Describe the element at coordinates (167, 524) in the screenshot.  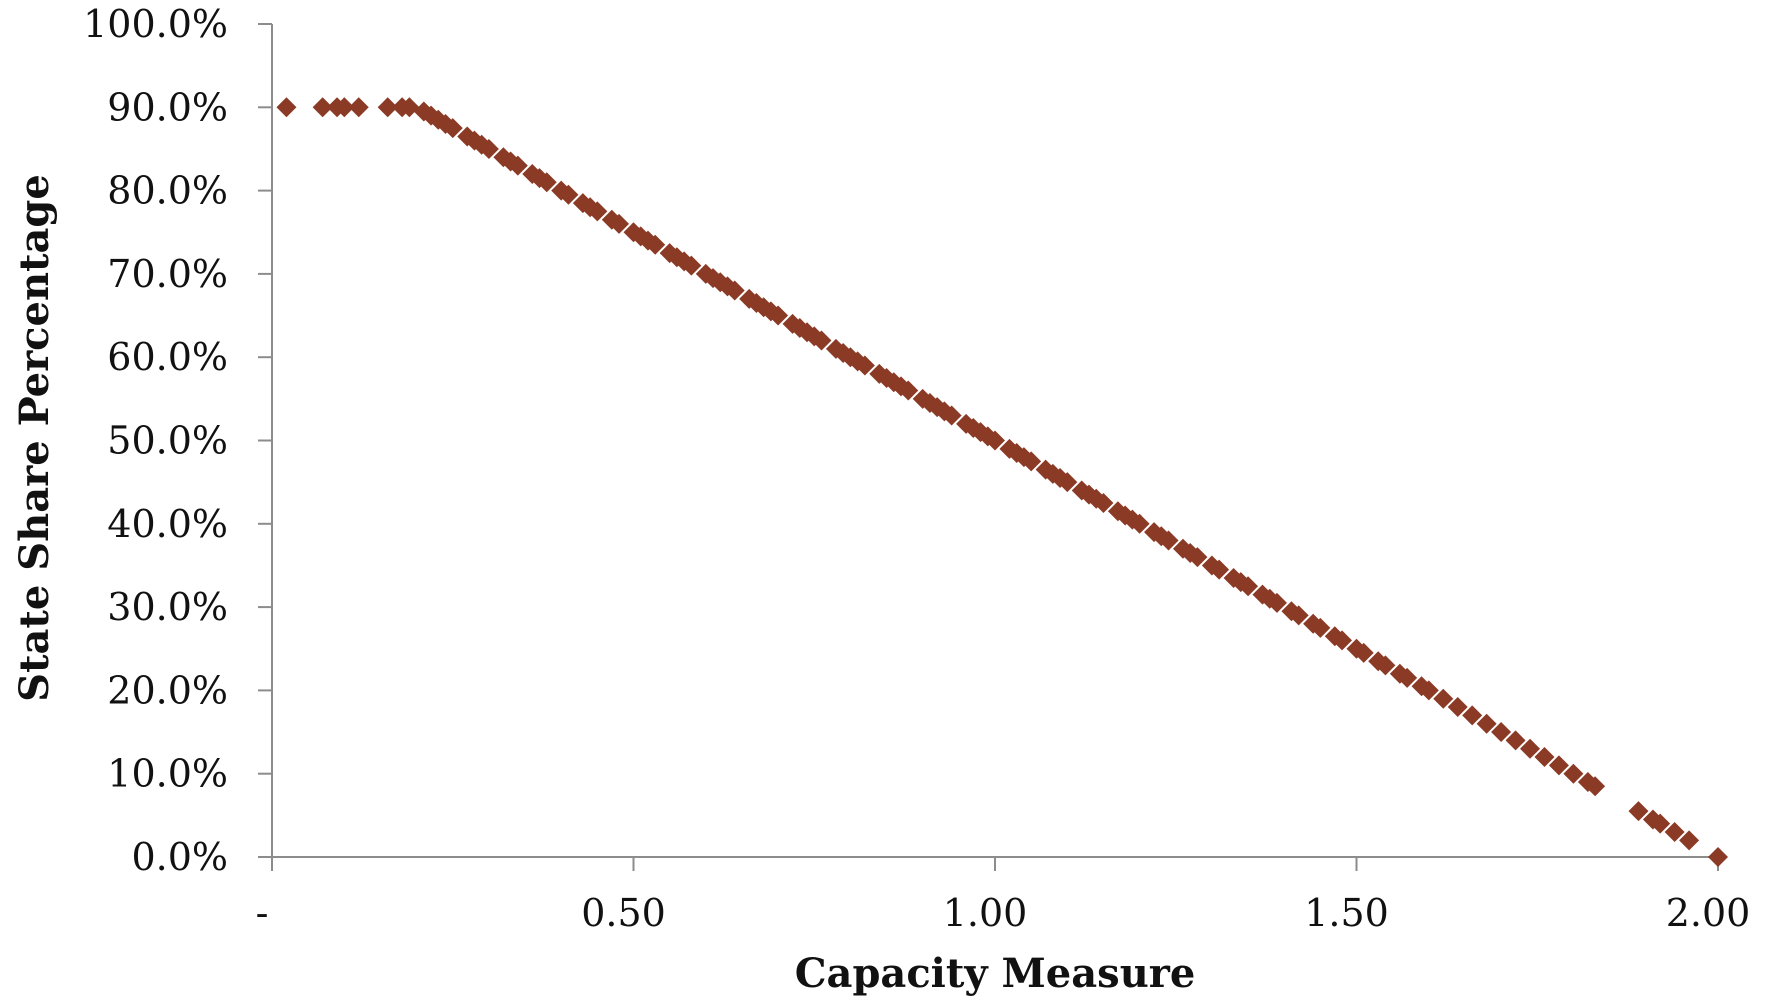
I see `y-tick-label: 40.0%` at that location.